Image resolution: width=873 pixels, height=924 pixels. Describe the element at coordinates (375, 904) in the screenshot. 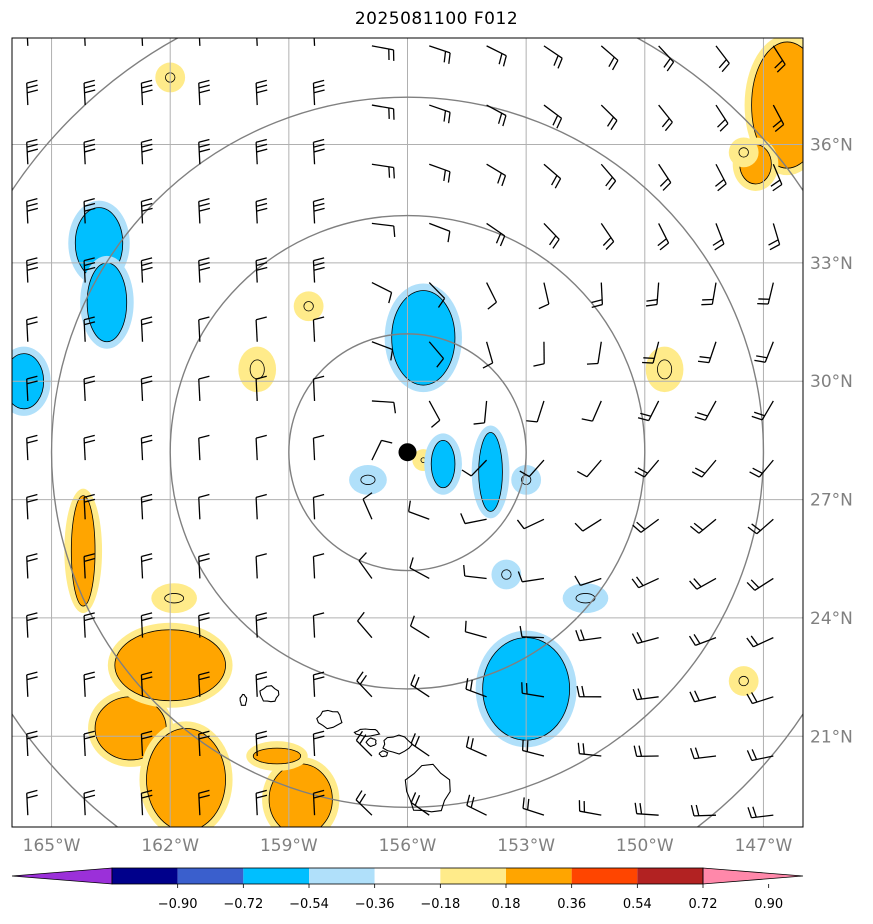

I see `colorbar-tick-label: −0.36` at that location.